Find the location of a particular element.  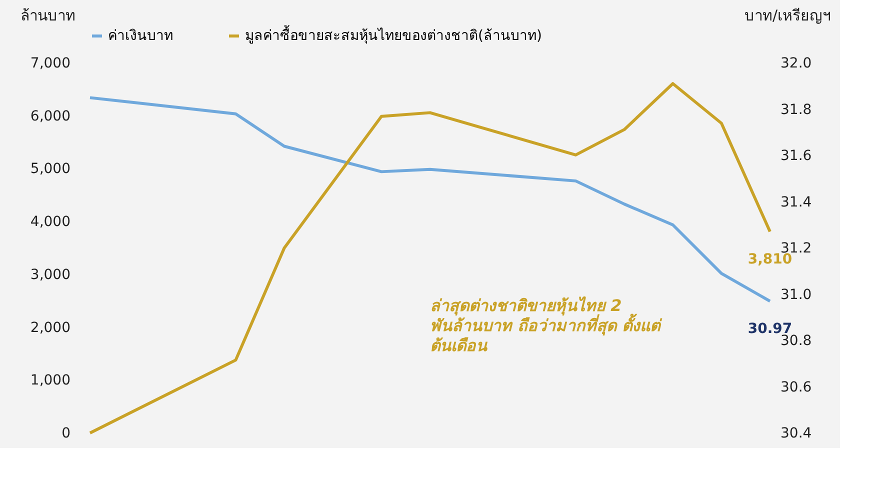

y-tick-label: 5,000 is located at coordinates (50, 169).